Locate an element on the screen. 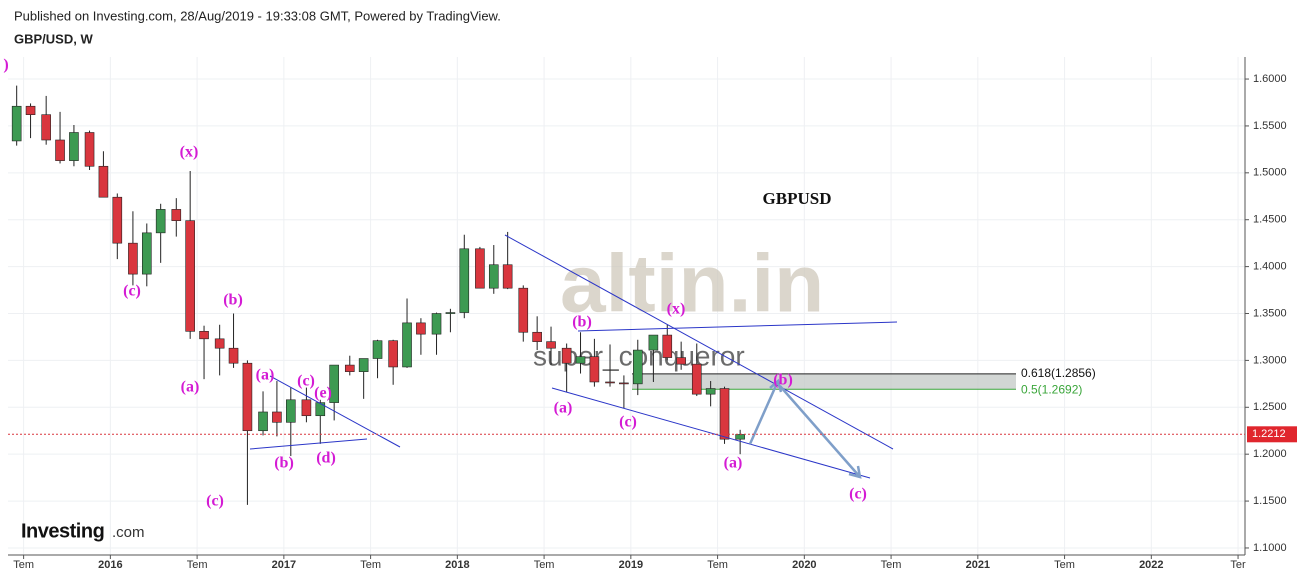 This screenshot has height=578, width=1299. watermark-text: altin.in is located at coordinates (692, 284).